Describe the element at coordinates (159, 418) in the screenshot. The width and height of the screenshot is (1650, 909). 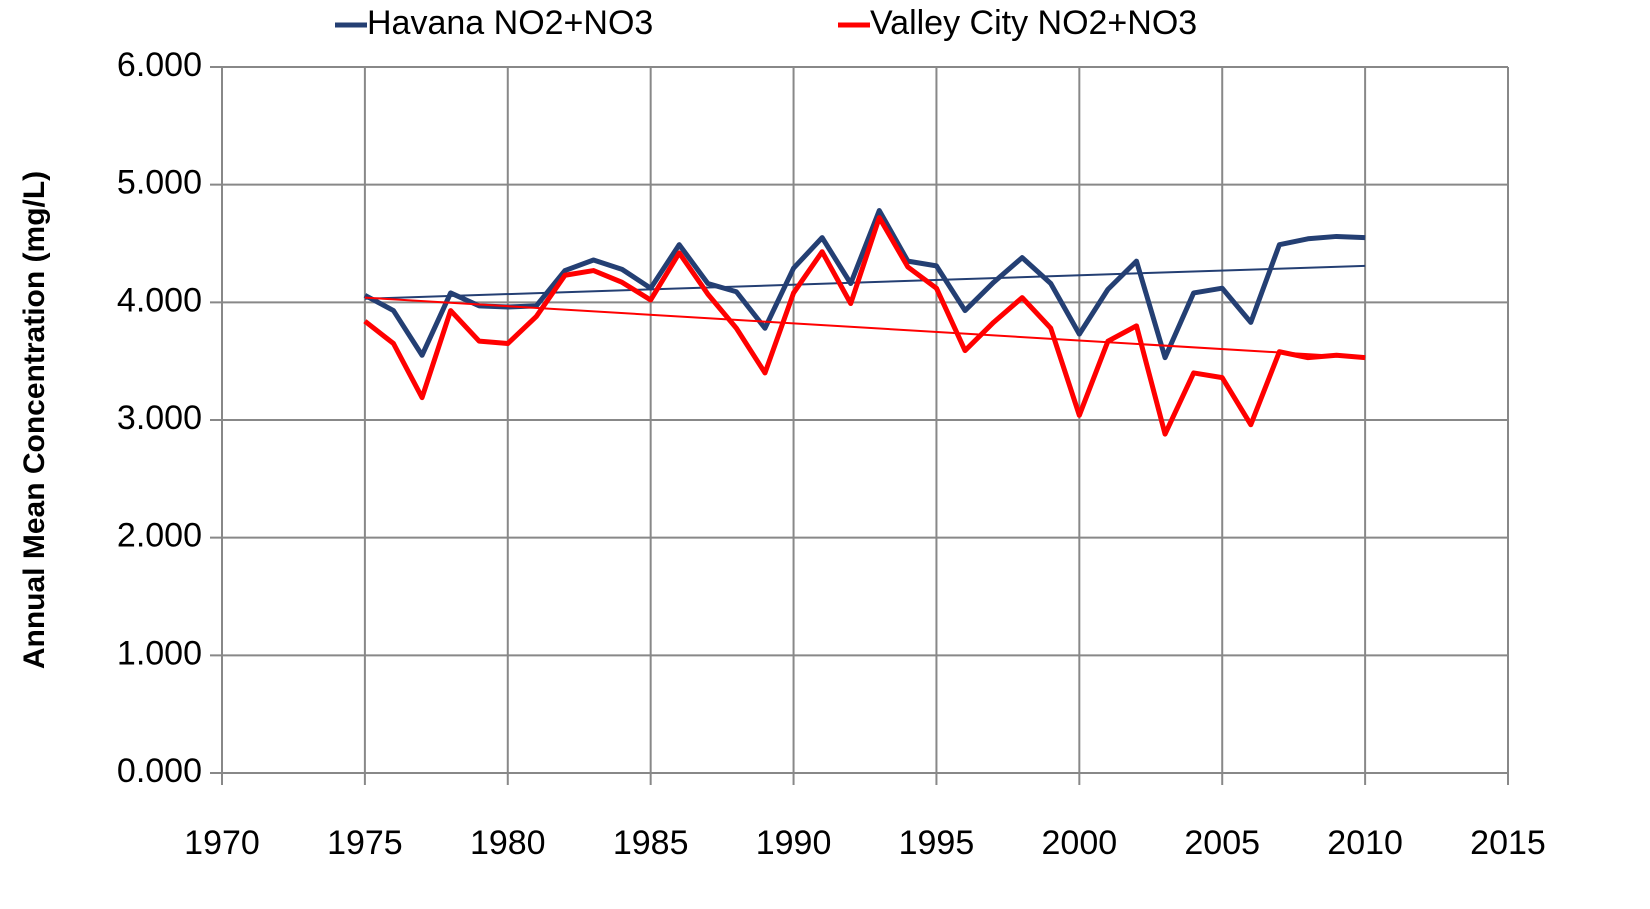
I see `y-tick-label: 3.000` at that location.